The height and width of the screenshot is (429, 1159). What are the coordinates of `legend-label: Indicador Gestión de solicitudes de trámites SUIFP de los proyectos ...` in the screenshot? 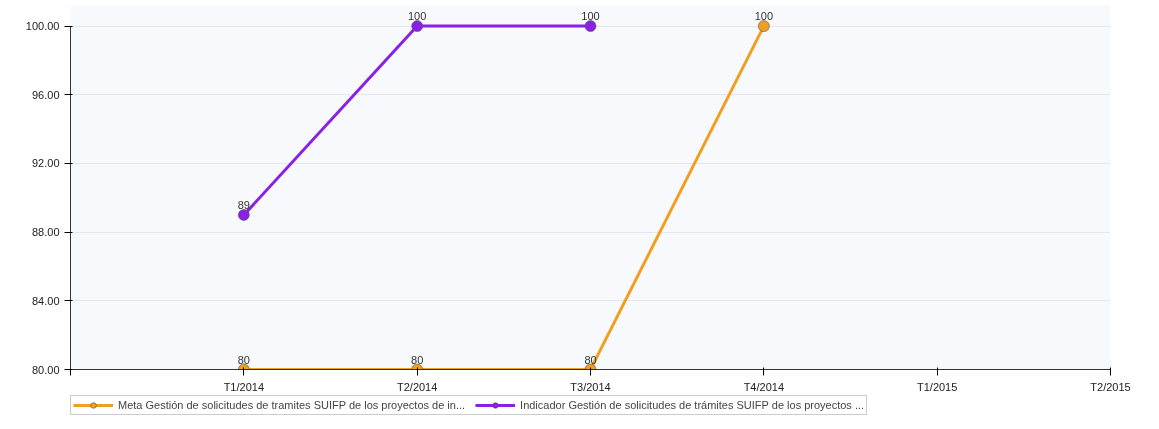 It's located at (692, 405).